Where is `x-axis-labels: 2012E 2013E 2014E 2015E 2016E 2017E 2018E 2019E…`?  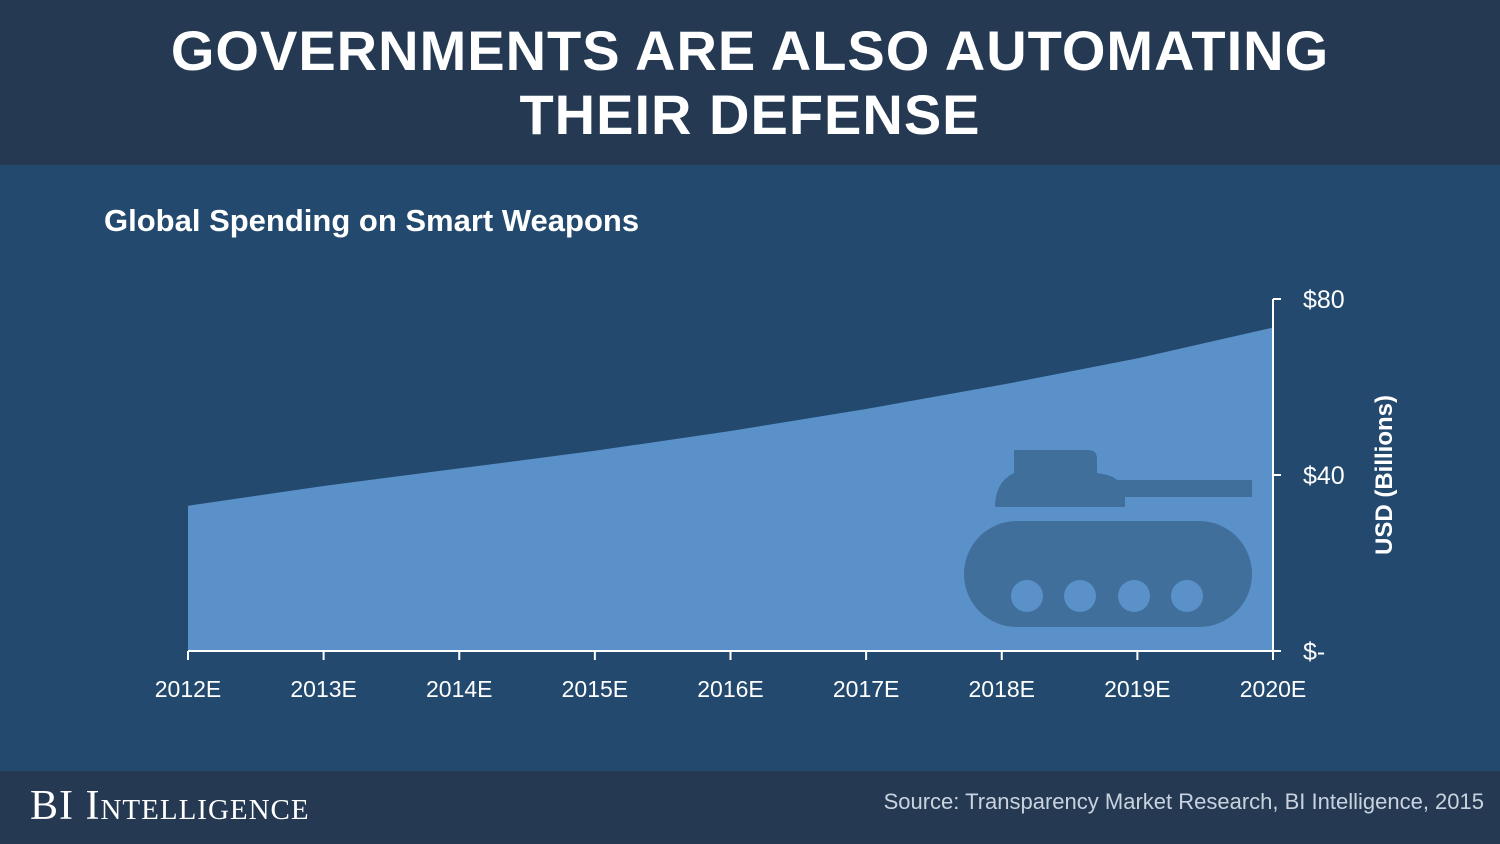 x-axis-labels: 2012E 2013E 2014E 2015E 2016E 2017E 2018E 2019E… is located at coordinates (731, 689).